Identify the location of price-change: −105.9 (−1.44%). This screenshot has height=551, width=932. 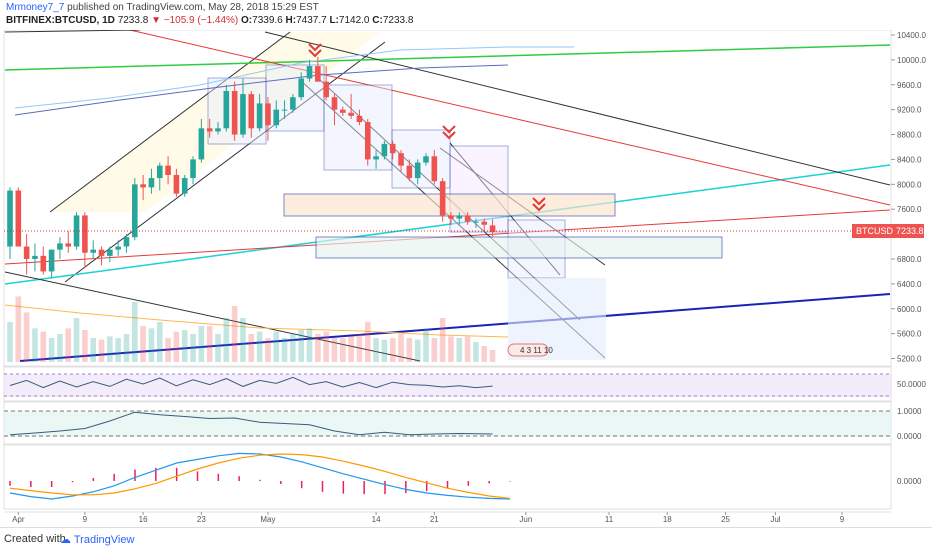
(201, 20).